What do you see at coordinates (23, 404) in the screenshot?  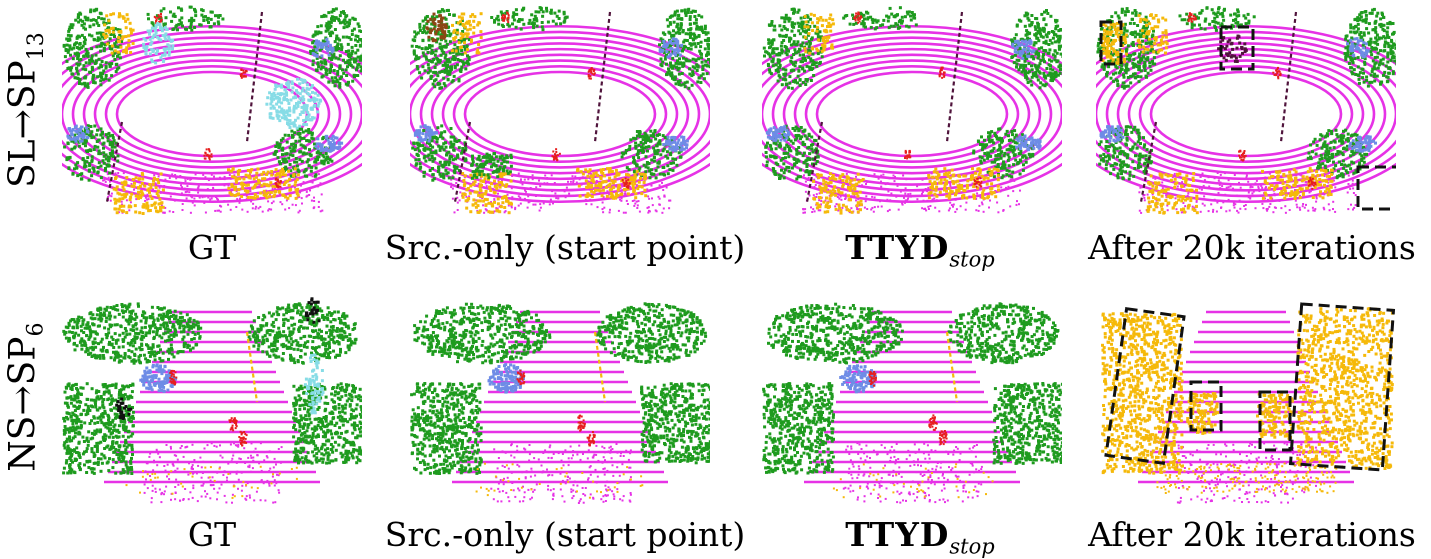 I see `row-2-label-main: NS→SP` at bounding box center [23, 404].